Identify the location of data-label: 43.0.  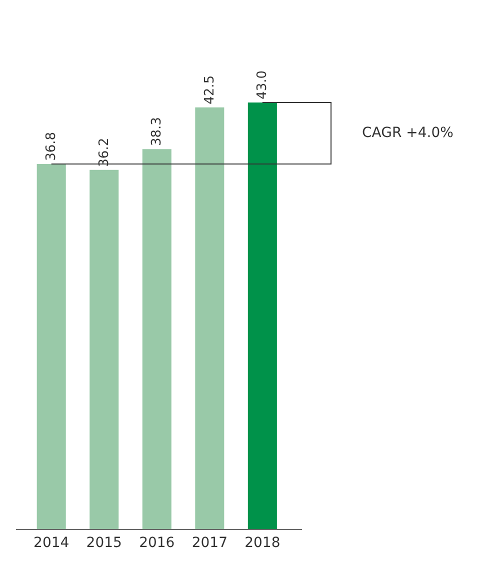
(262, 85).